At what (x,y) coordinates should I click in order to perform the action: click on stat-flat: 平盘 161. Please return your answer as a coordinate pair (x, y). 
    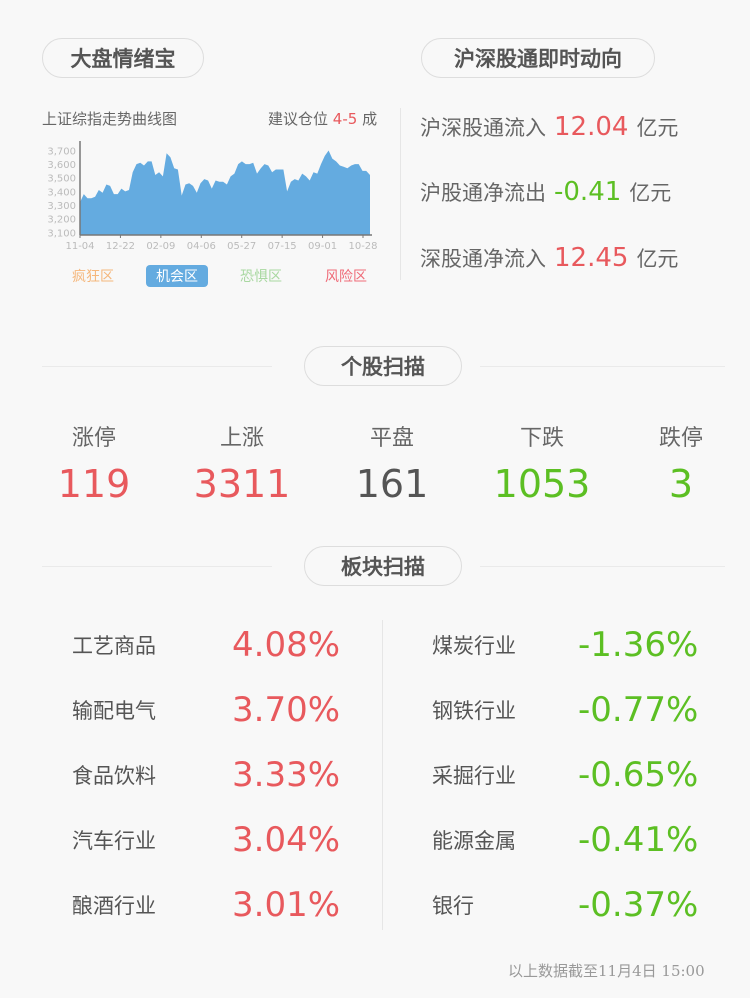
    Looking at the image, I should click on (392, 463).